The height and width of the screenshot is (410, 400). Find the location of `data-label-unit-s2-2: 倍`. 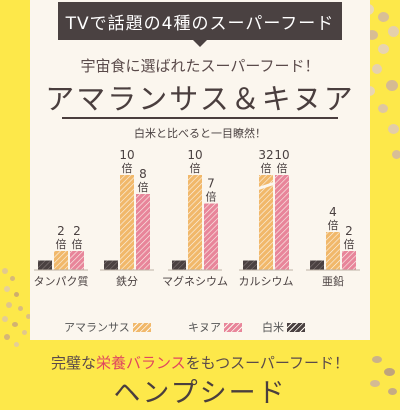

data-label-unit-s2-2: 倍 is located at coordinates (211, 197).